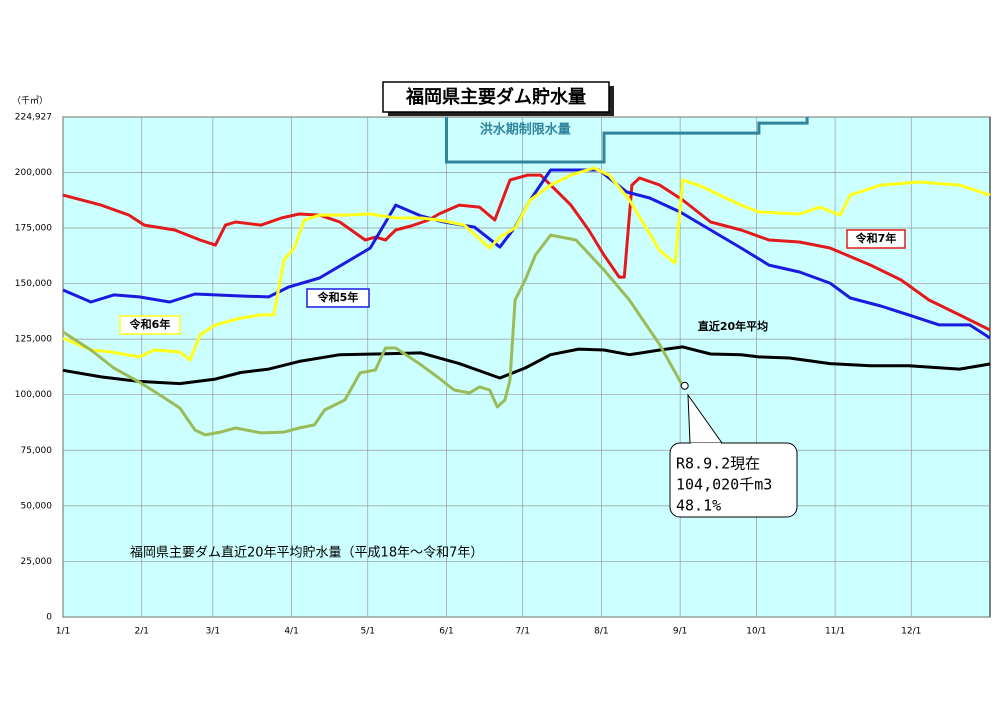 The width and height of the screenshot is (1000, 706). What do you see at coordinates (733, 326) in the screenshot?
I see `legend-label: 直近20年平均` at bounding box center [733, 326].